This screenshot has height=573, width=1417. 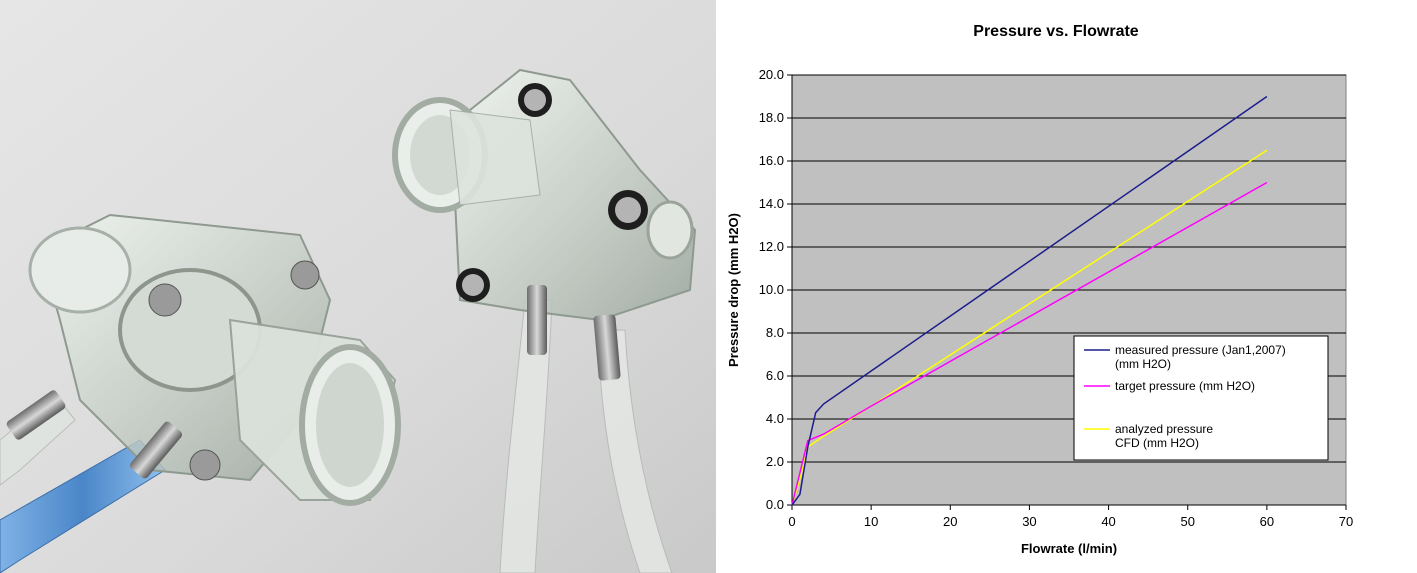 I want to click on x-axis-title: Flowrate (l/min), so click(x=1069, y=548).